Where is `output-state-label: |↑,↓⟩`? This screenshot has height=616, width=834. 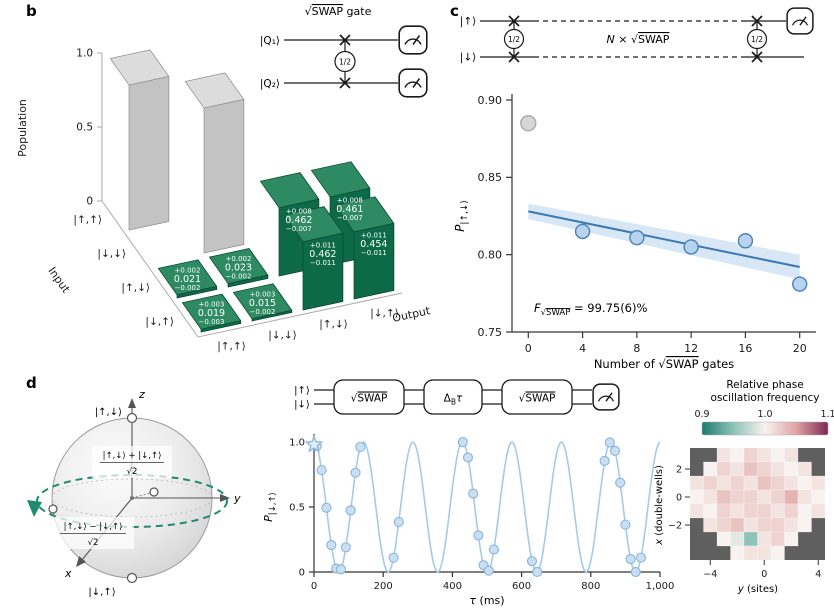
output-state-label: |↑,↓⟩ is located at coordinates (333, 325).